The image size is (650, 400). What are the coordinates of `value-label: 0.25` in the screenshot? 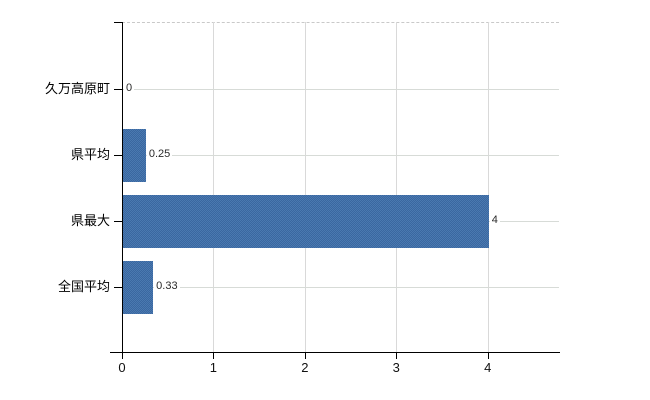 It's located at (159, 154).